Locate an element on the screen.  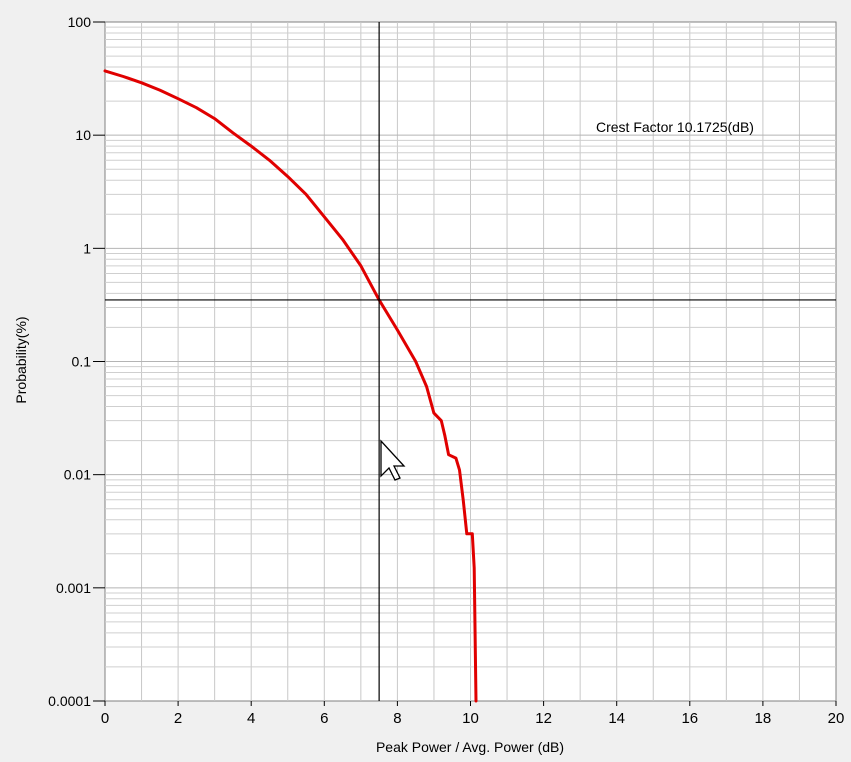
x-tick-label: 4 is located at coordinates (251, 718).